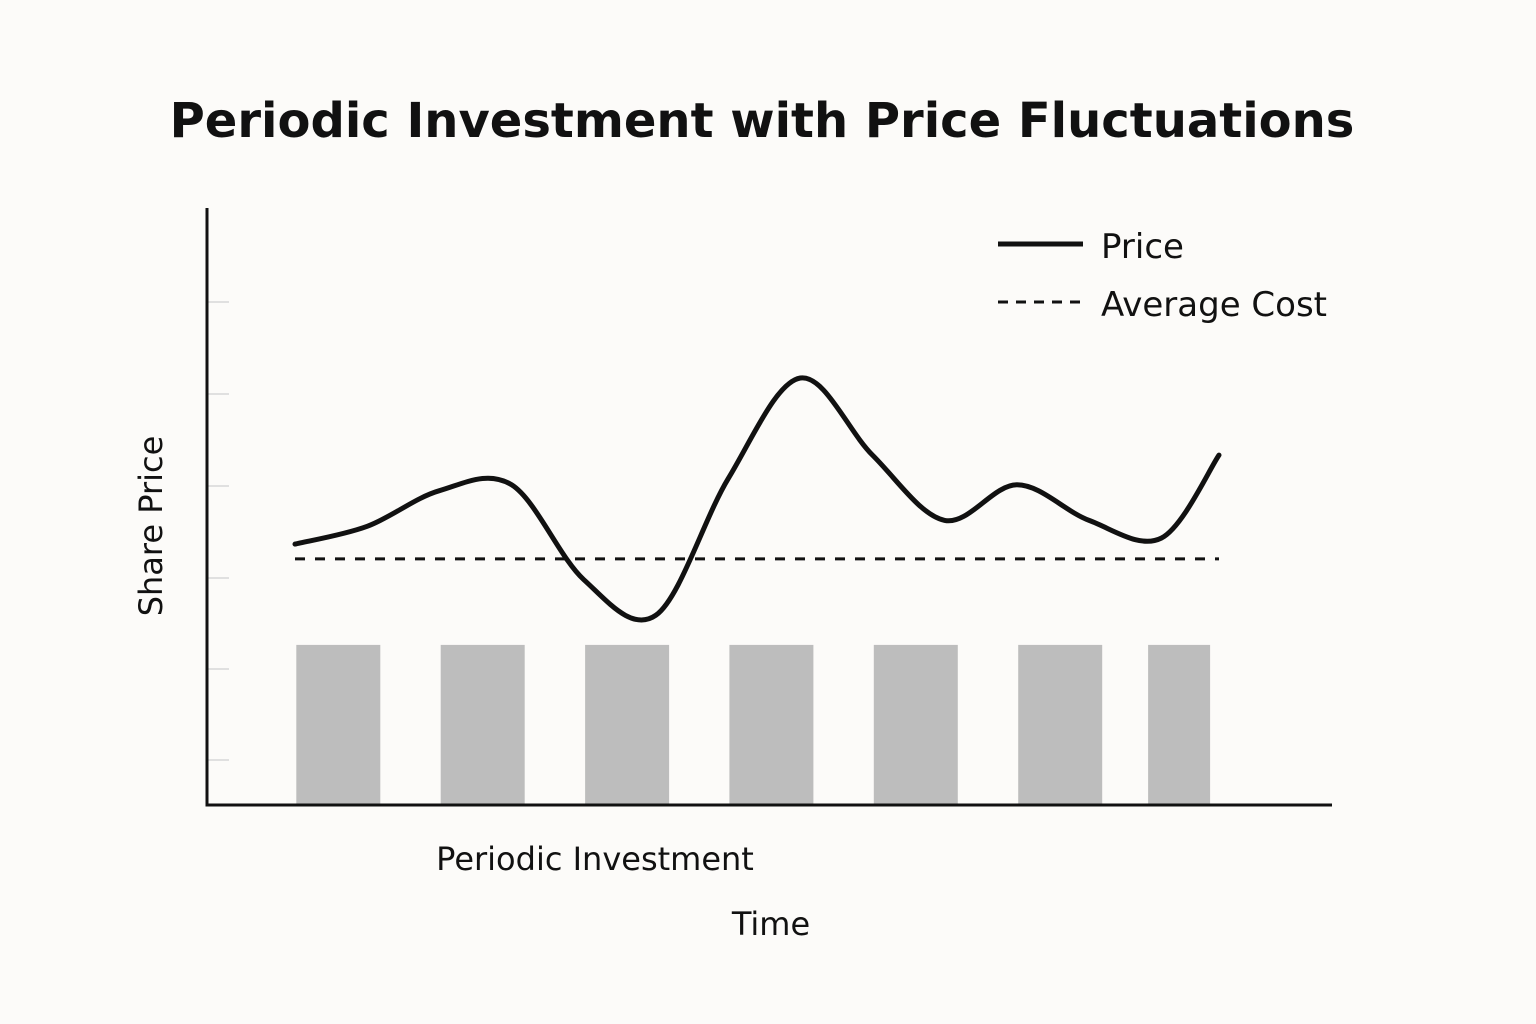 This screenshot has width=1536, height=1024. What do you see at coordinates (1162, 276) in the screenshot?
I see `legend: Price Average Cost` at bounding box center [1162, 276].